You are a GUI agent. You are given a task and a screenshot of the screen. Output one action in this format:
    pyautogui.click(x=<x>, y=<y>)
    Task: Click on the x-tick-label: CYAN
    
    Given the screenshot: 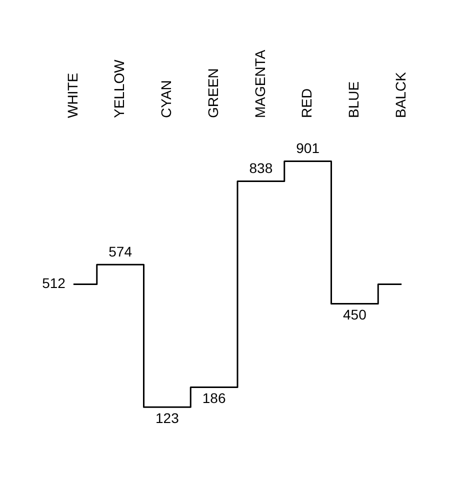 What is the action you would take?
    pyautogui.click(x=166, y=99)
    